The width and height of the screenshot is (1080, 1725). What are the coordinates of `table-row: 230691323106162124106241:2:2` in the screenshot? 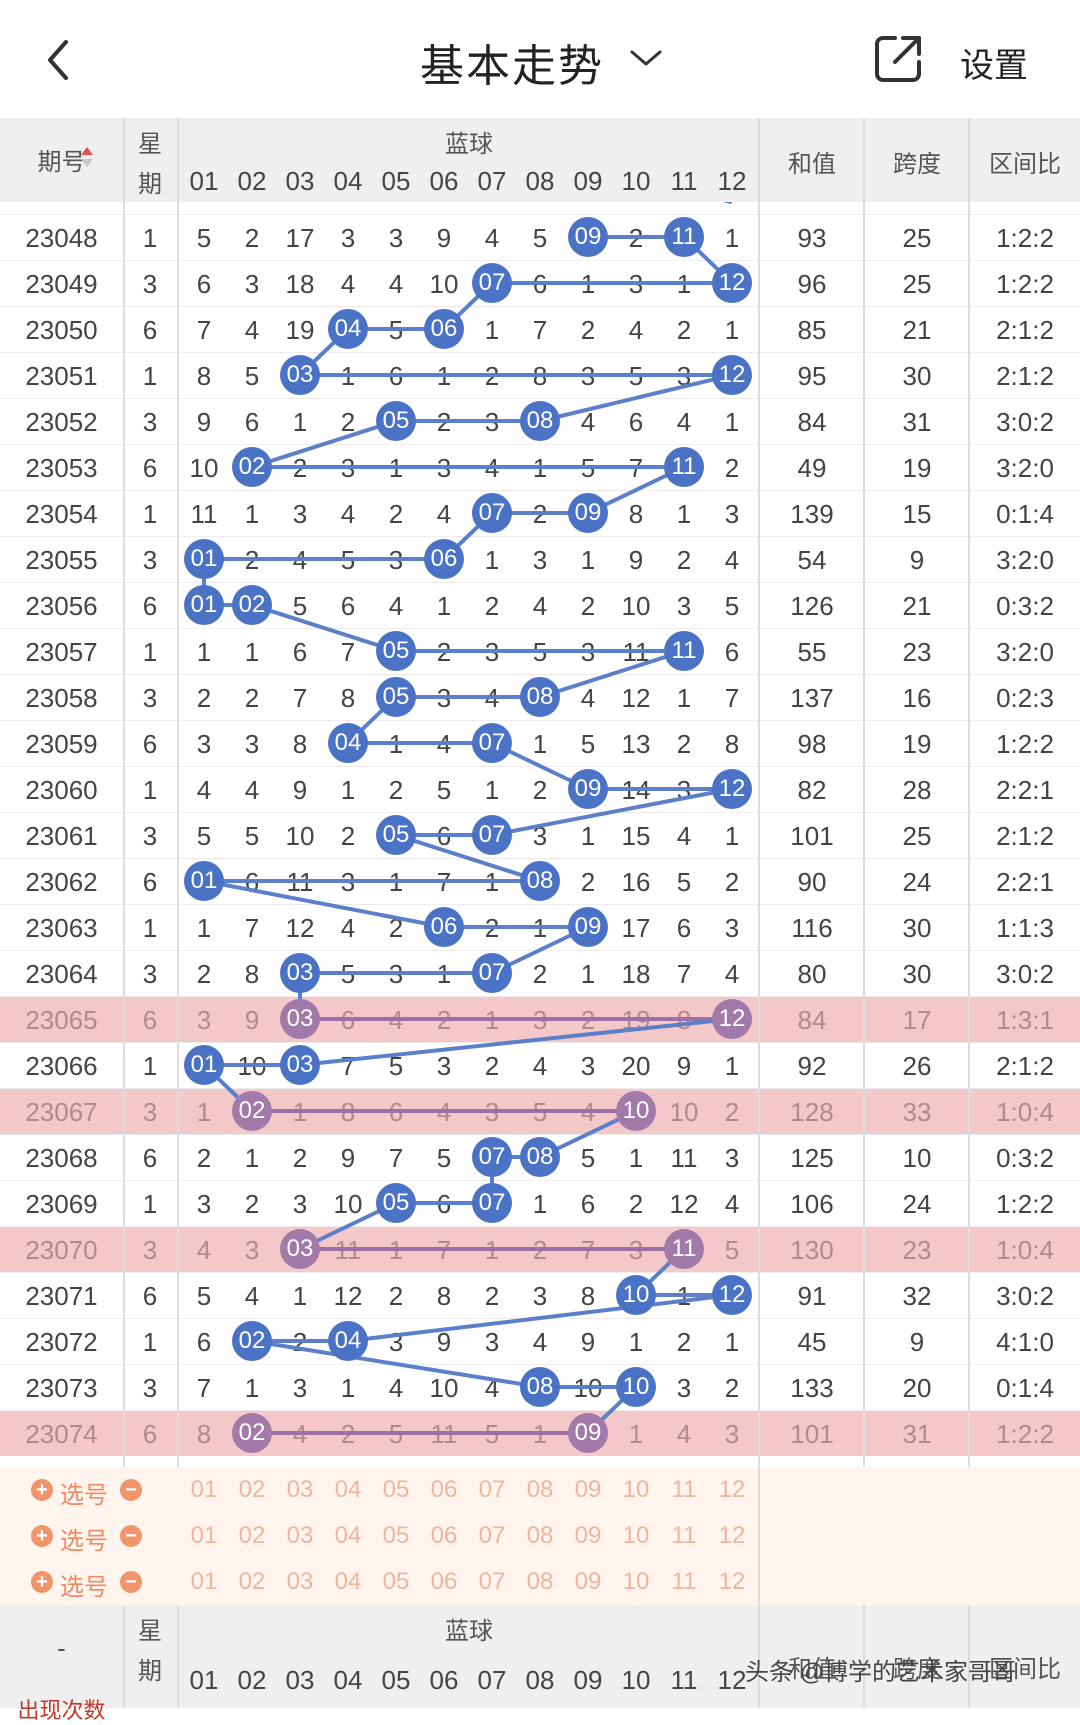 It's located at (540, 1203).